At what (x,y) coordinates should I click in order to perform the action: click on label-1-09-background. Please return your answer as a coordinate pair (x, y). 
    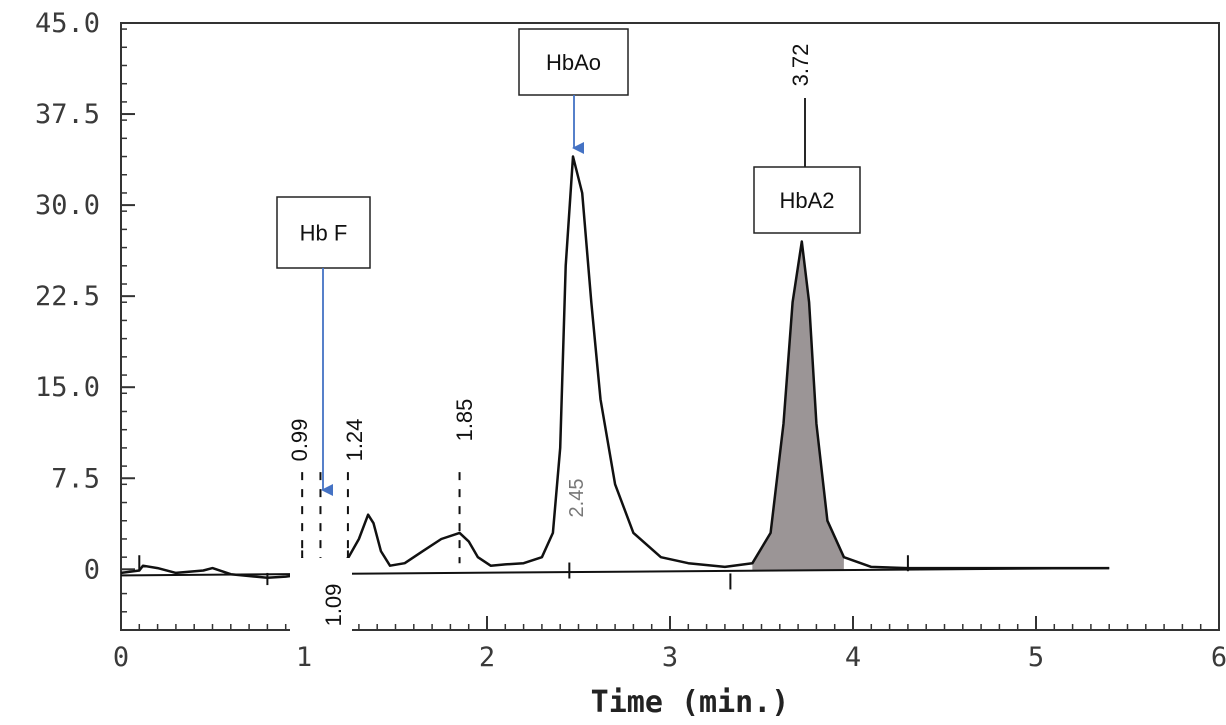
    Looking at the image, I should click on (321, 598).